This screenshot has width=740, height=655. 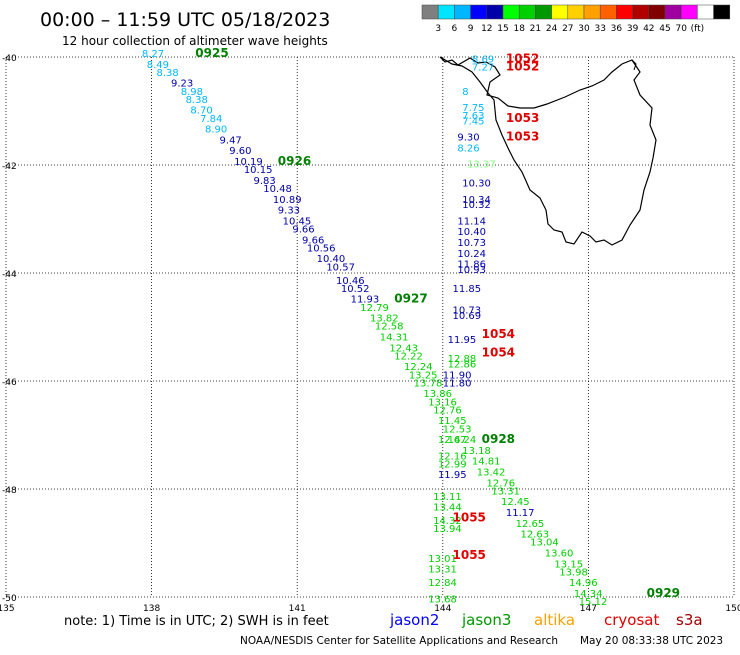 I want to click on wave-height-value: 12.86, so click(x=462, y=365).